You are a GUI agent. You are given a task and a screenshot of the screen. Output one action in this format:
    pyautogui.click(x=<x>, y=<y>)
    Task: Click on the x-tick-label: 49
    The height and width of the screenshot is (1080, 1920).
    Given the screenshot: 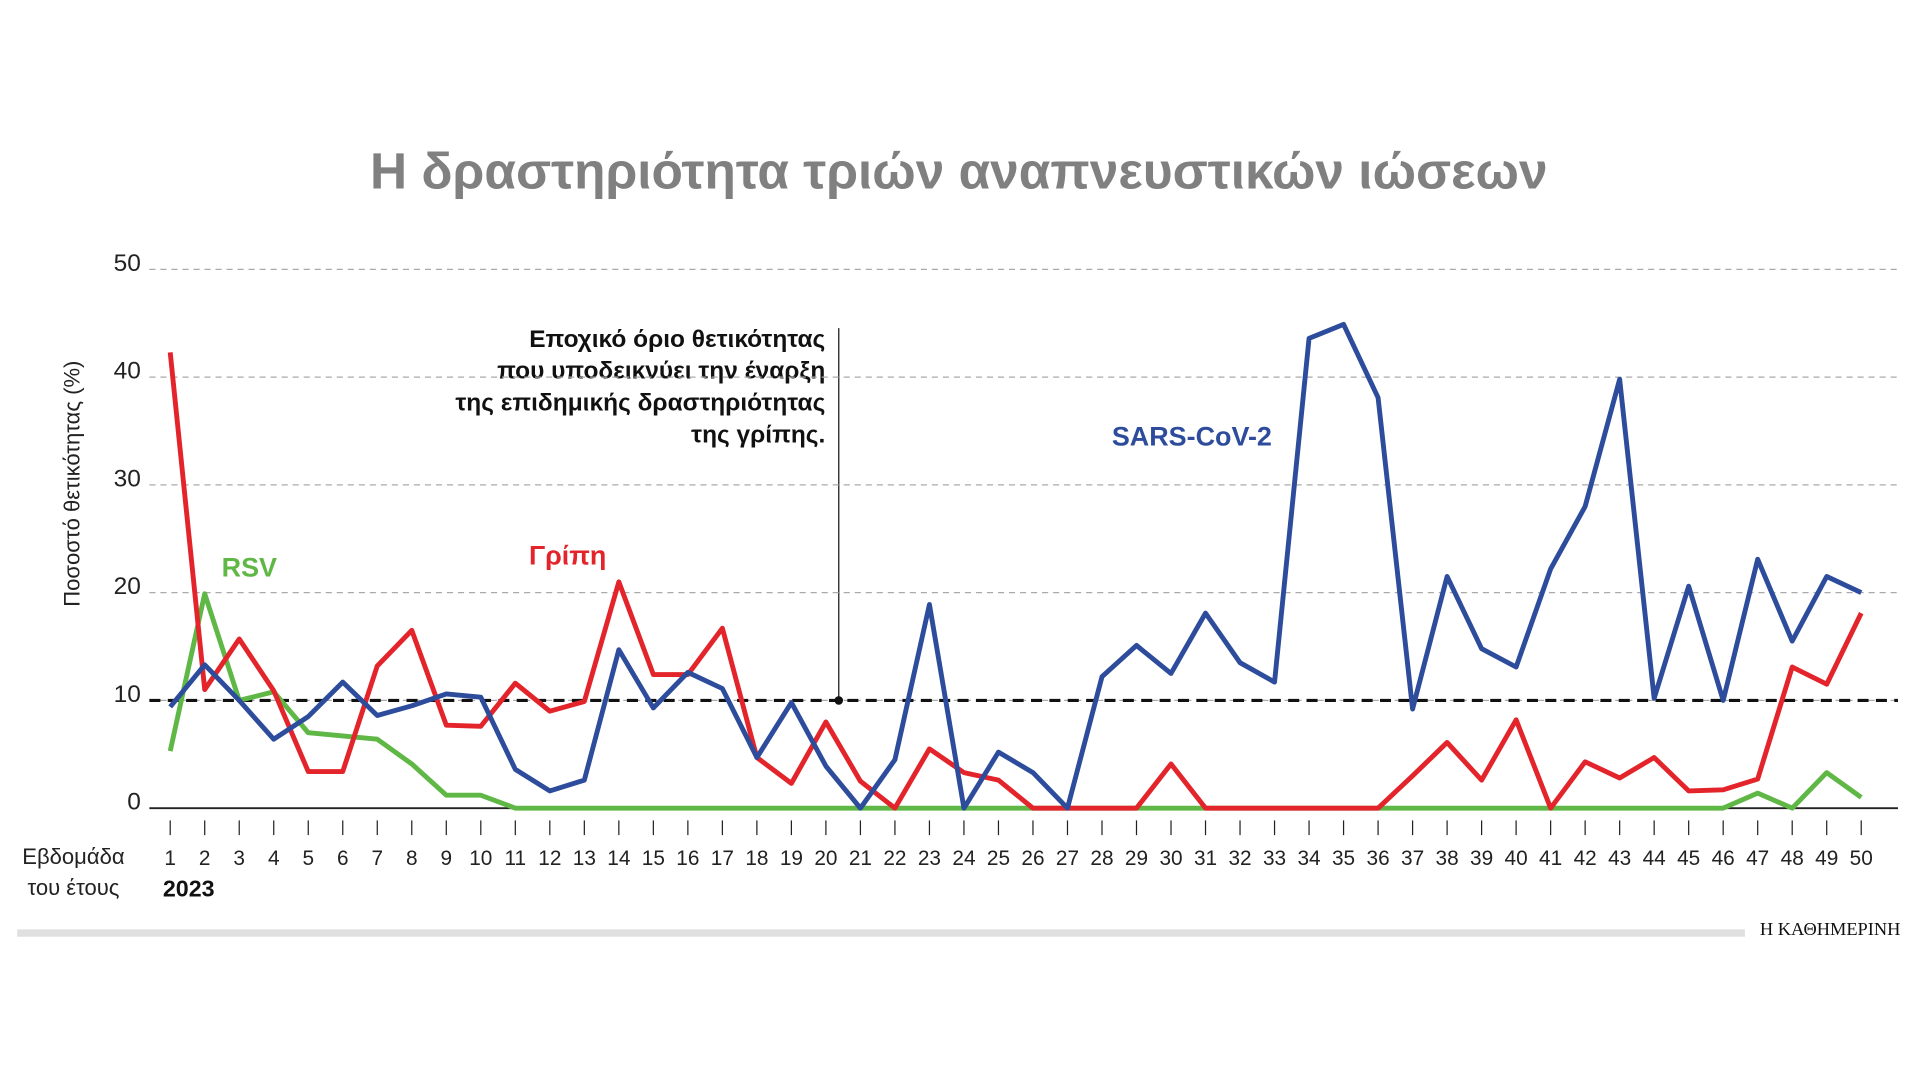 What is the action you would take?
    pyautogui.click(x=1826, y=858)
    